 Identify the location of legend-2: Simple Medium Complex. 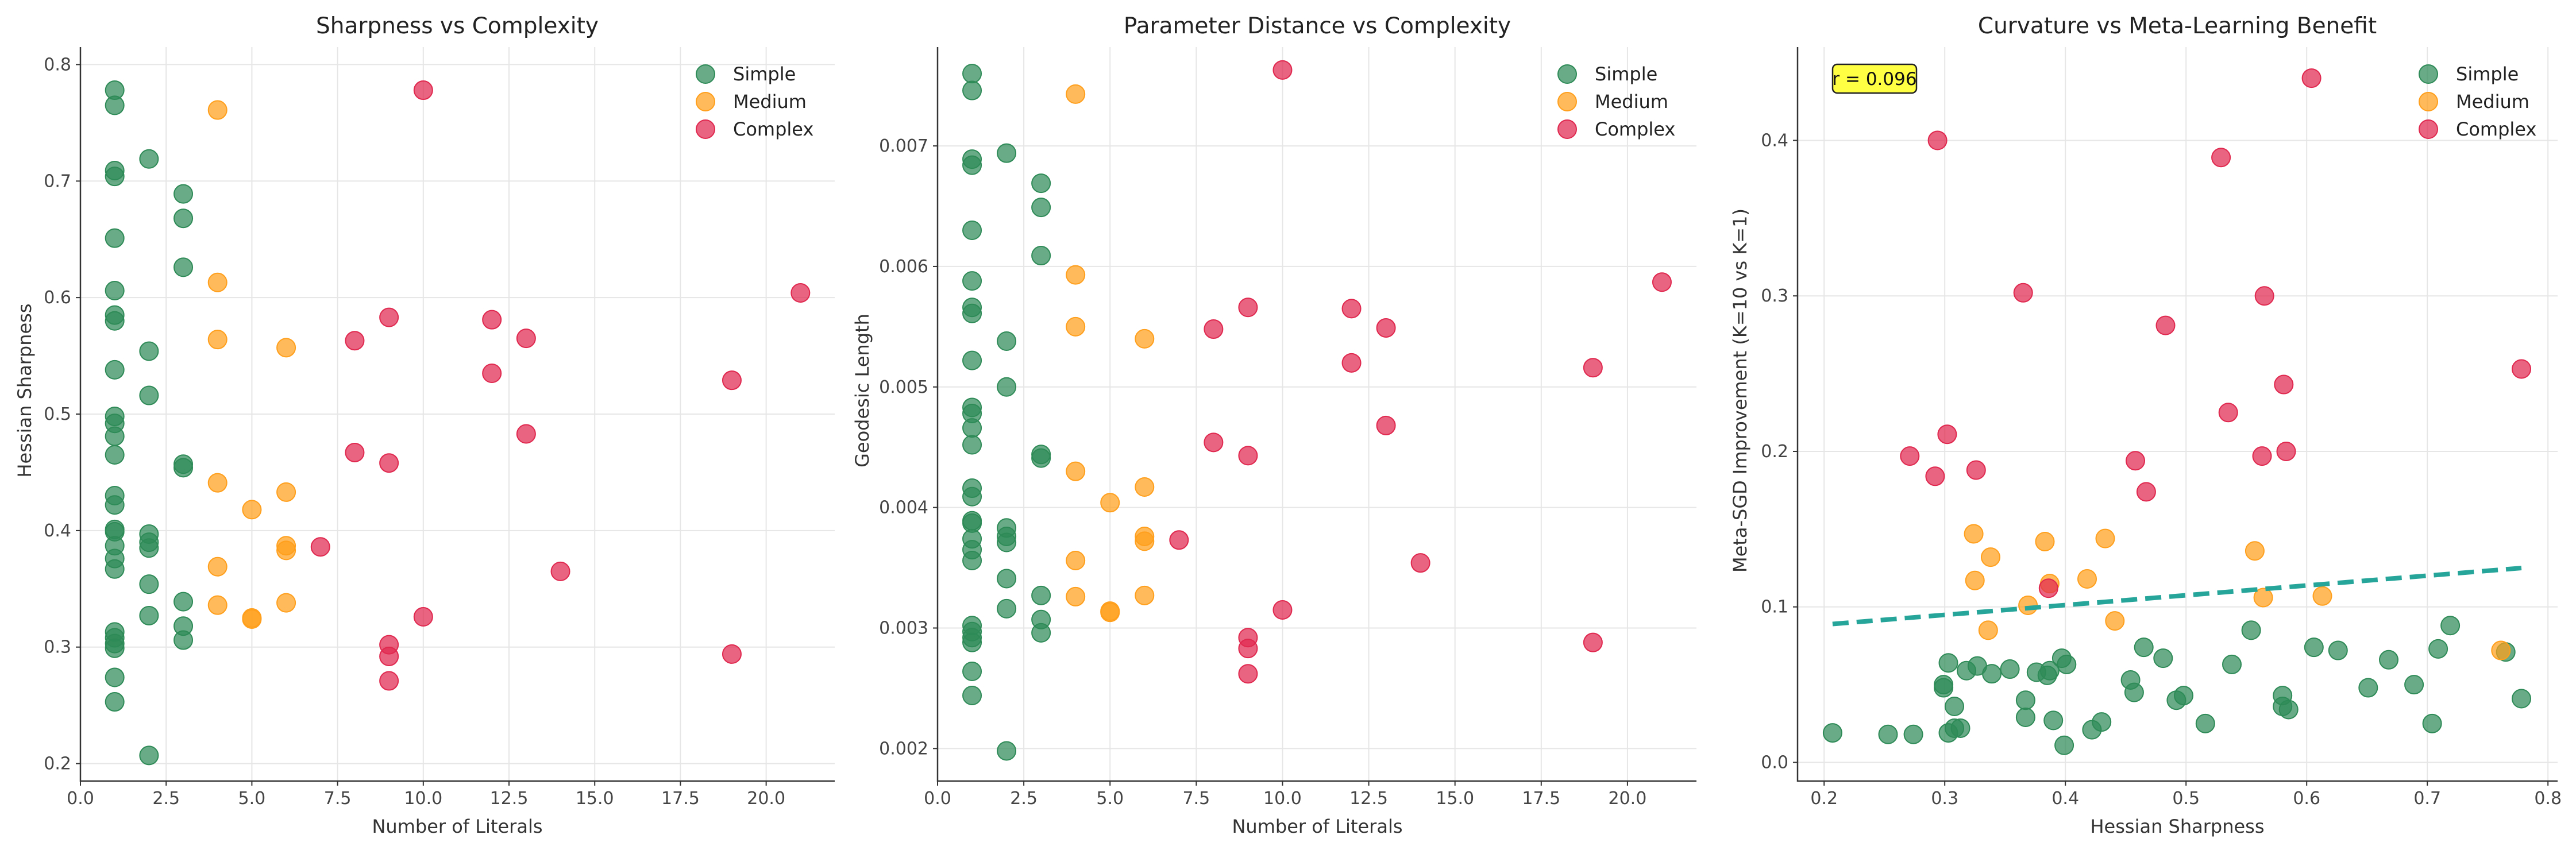
(1616, 101).